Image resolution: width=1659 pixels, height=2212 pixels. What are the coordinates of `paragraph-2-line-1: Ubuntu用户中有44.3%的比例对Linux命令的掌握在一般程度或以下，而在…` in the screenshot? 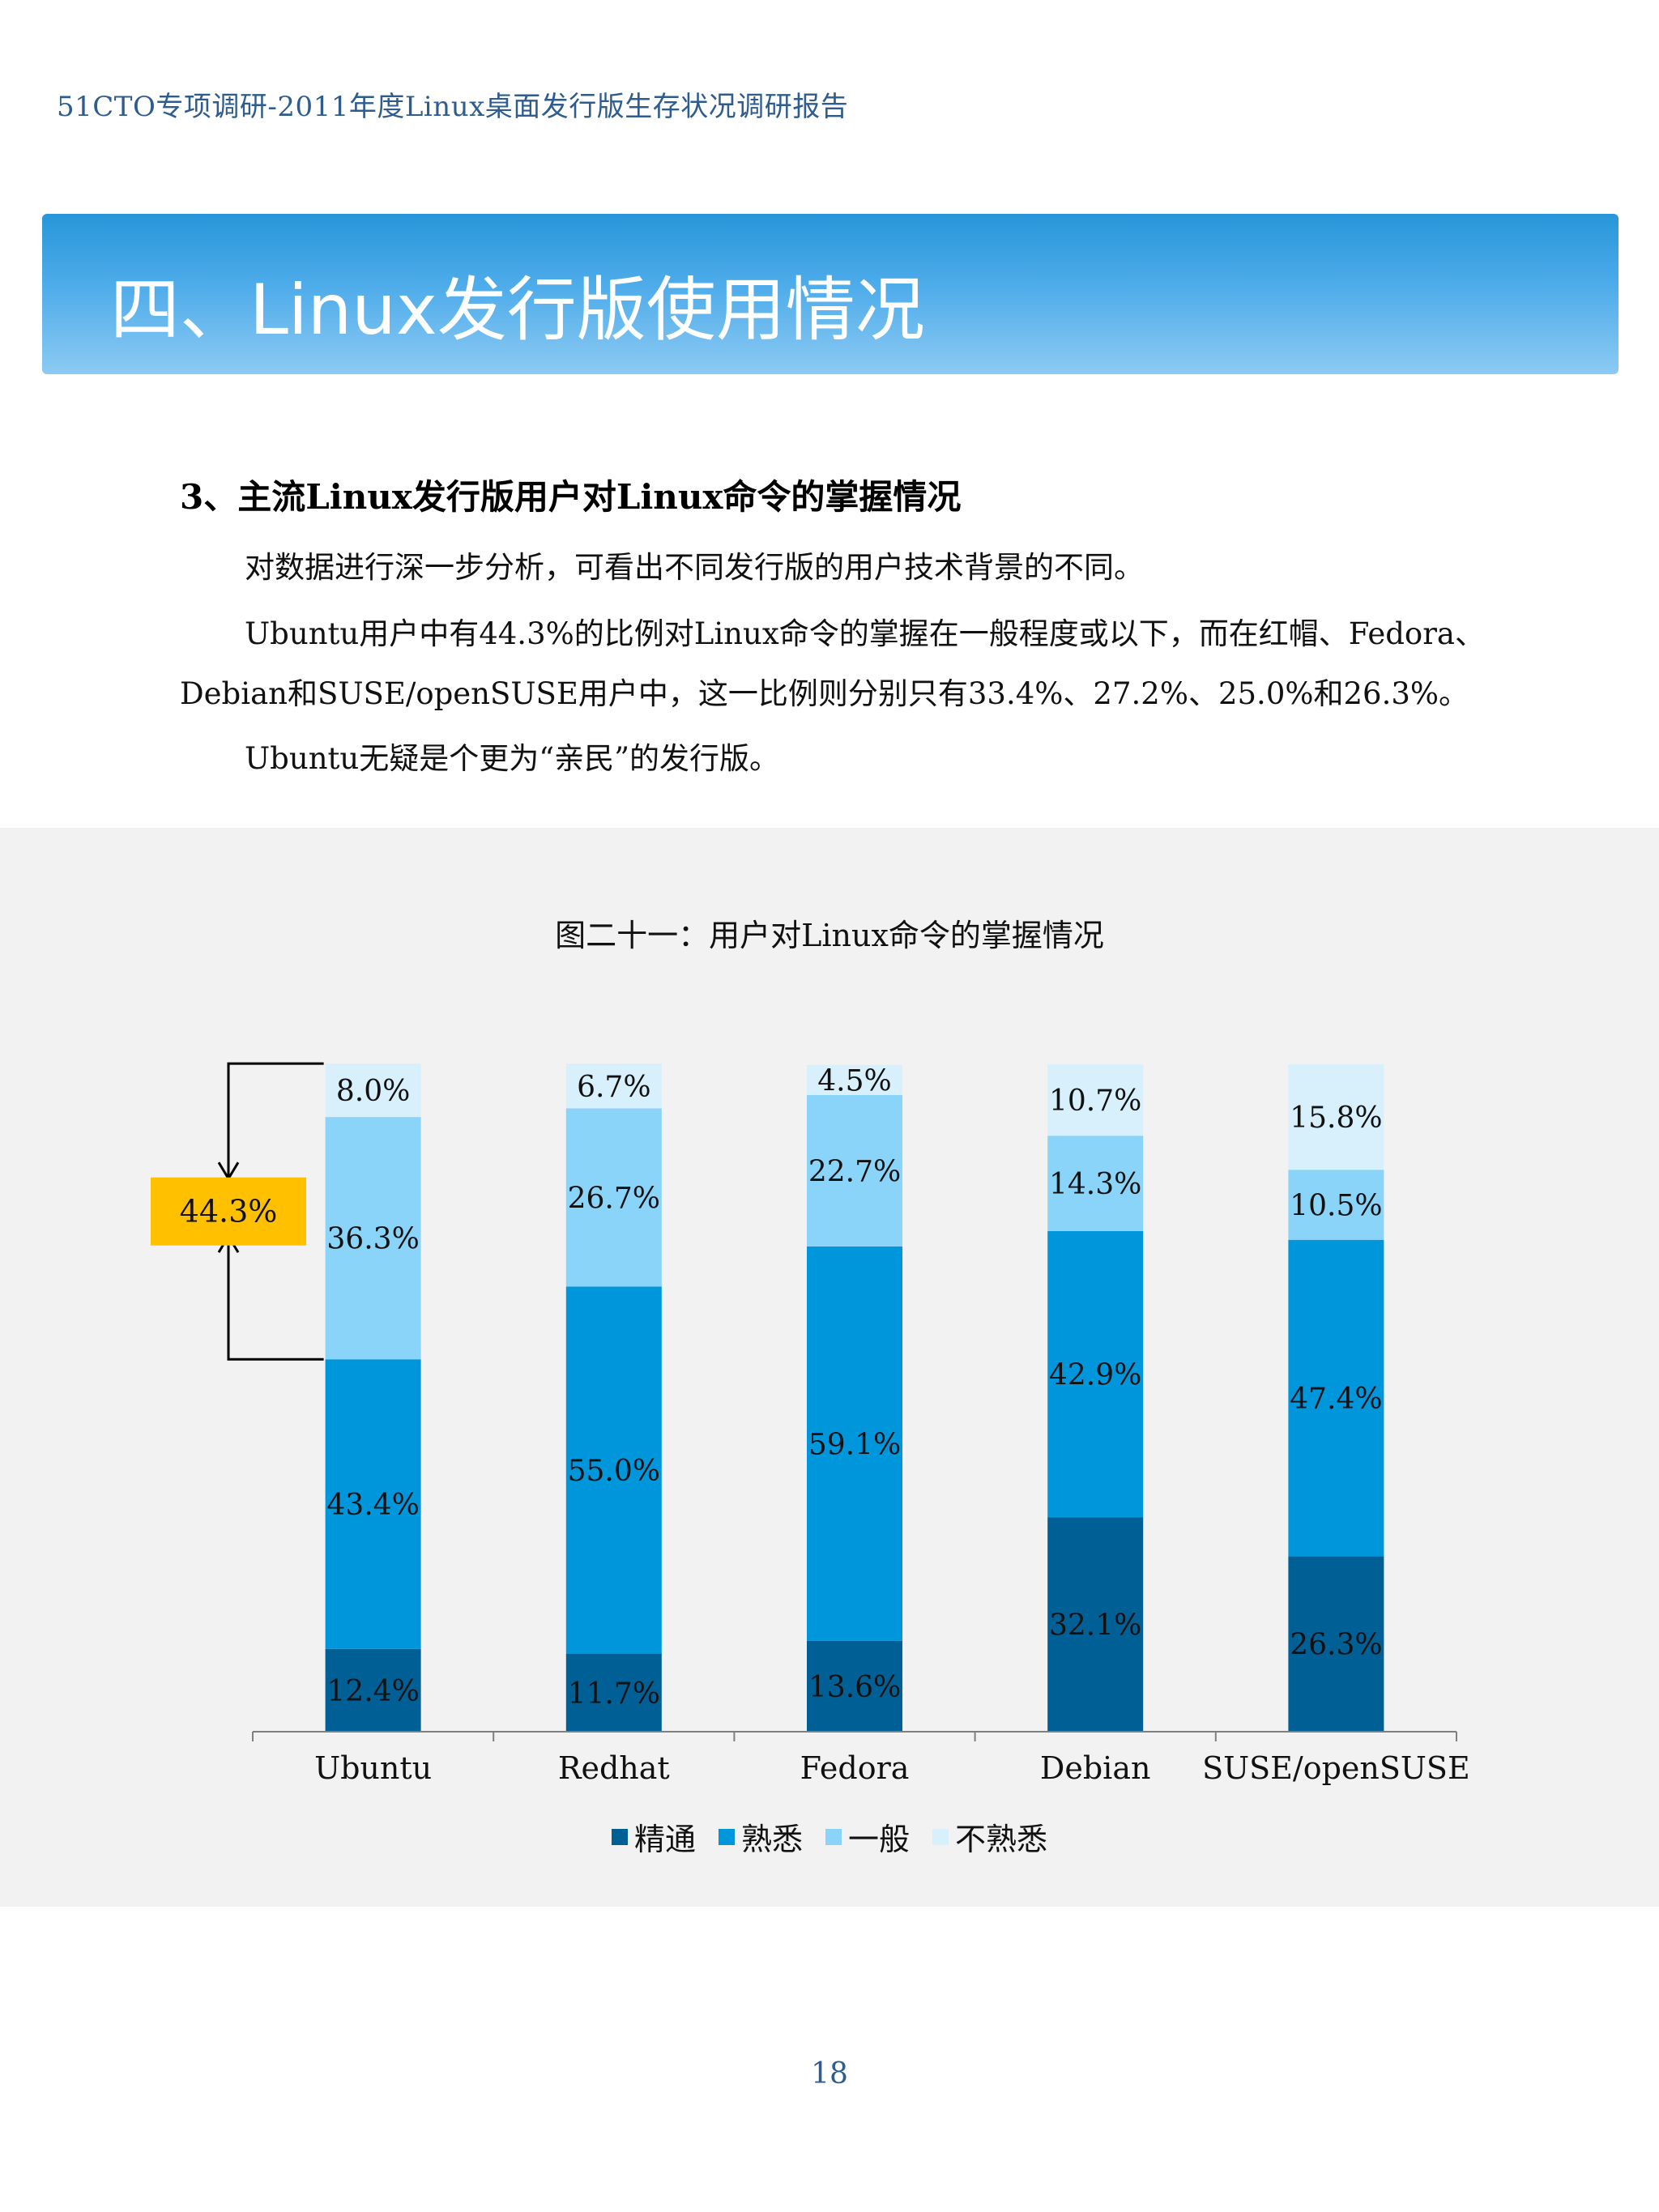 It's located at (865, 633).